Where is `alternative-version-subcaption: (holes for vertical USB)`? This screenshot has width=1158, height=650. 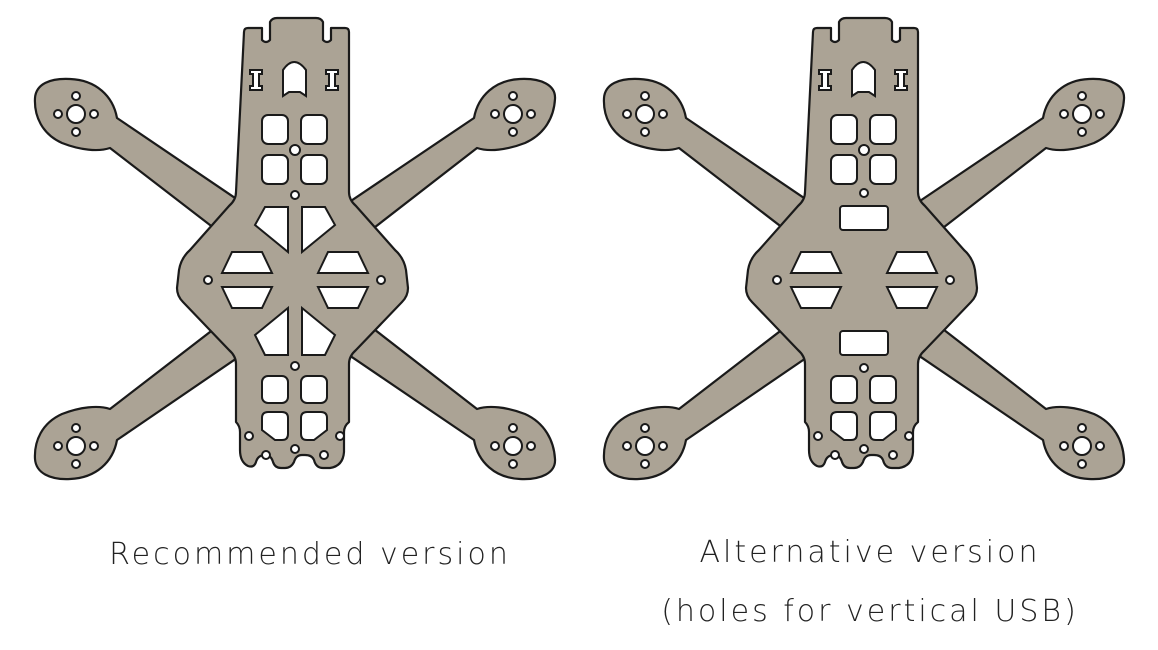 alternative-version-subcaption: (holes for vertical USB) is located at coordinates (870, 611).